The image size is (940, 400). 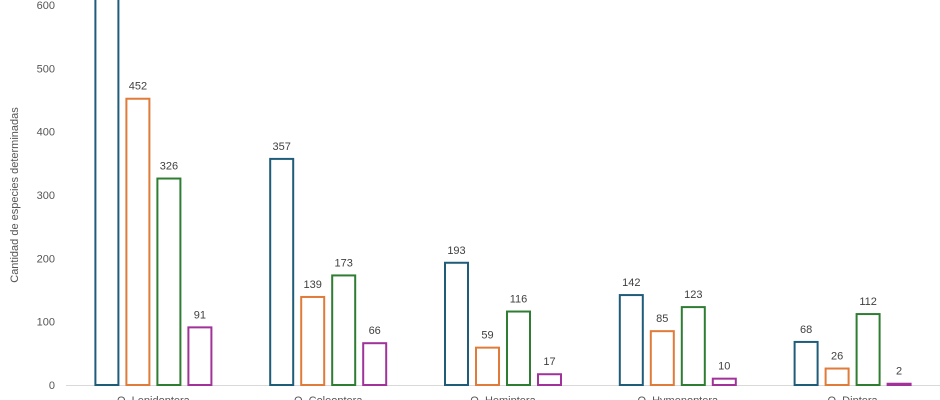 What do you see at coordinates (154, 397) in the screenshot?
I see `x-category-label: O. Lepidoptera` at bounding box center [154, 397].